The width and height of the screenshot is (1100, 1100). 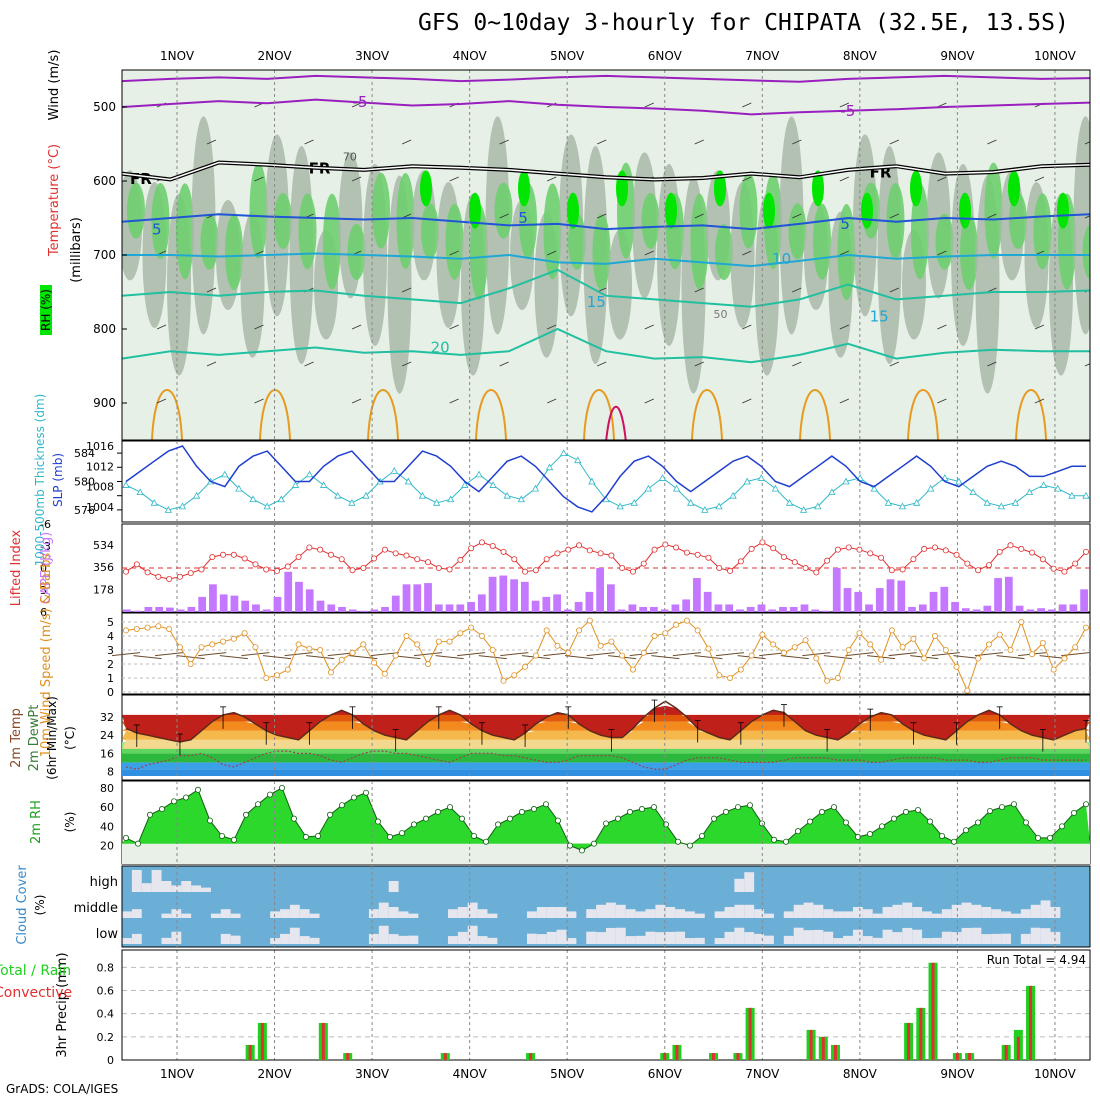 I want to click on lifted-index-axis-title: Lifted Index, so click(x=16, y=567).